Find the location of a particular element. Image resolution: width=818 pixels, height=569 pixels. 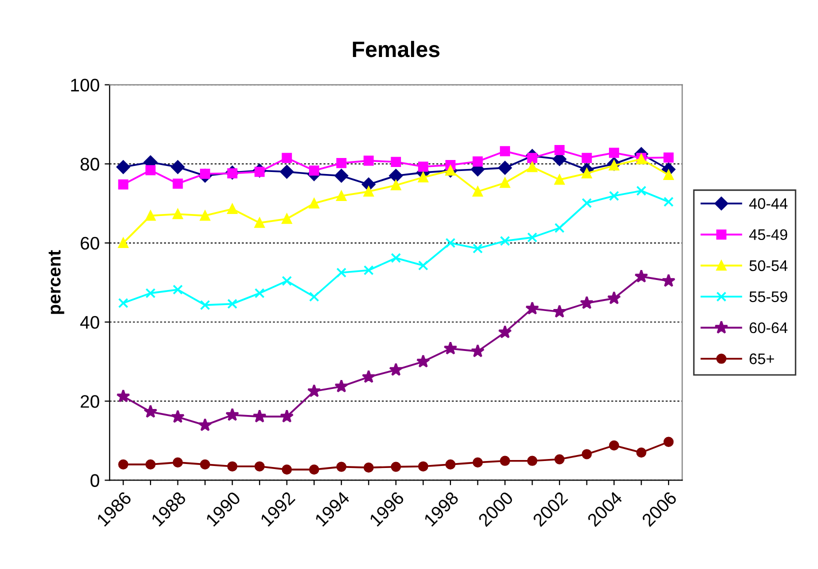

legend-label: 40-44 is located at coordinates (768, 203).